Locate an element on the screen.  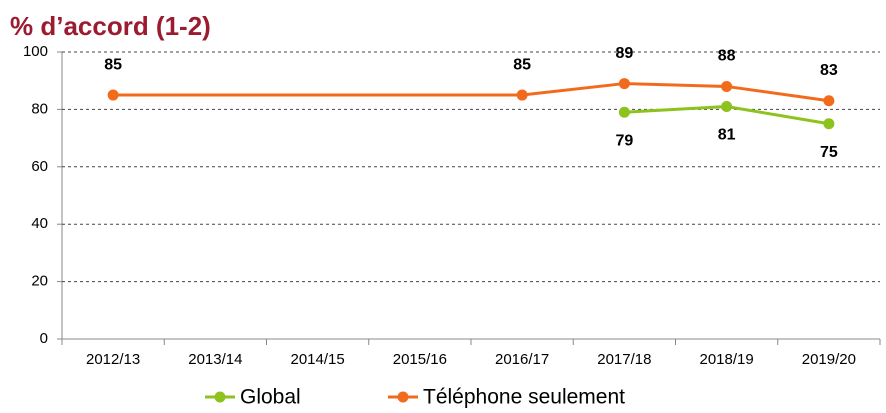
x-tick-label: 2018/19 is located at coordinates (727, 359).